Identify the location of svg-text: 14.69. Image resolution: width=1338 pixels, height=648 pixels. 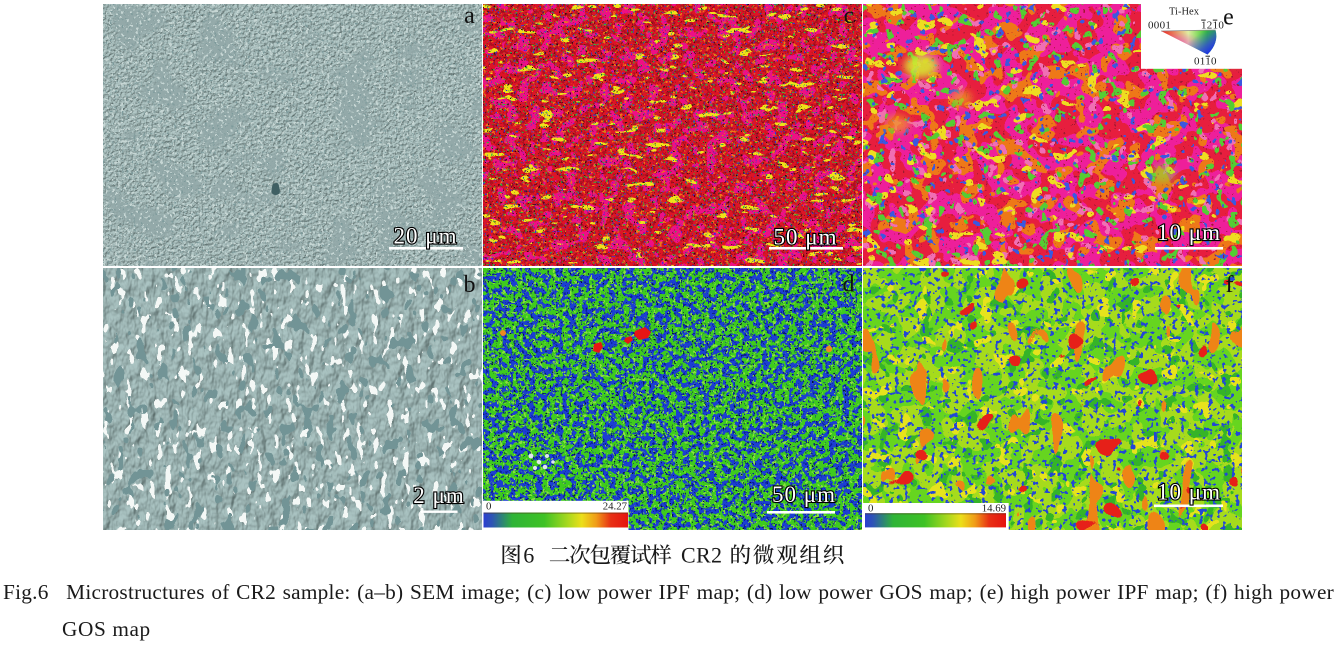
(994, 509).